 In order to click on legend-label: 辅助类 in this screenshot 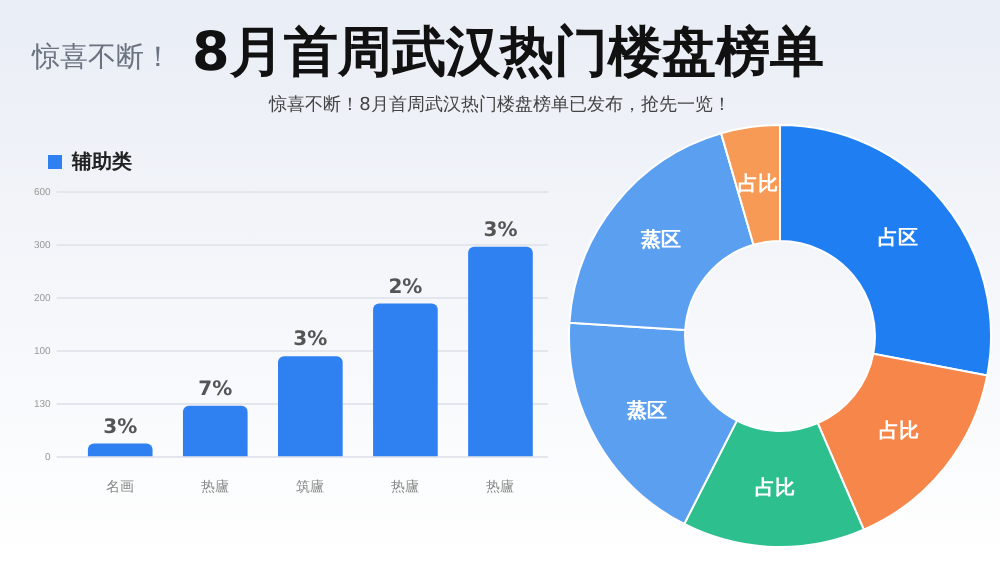, I will do `click(101, 161)`.